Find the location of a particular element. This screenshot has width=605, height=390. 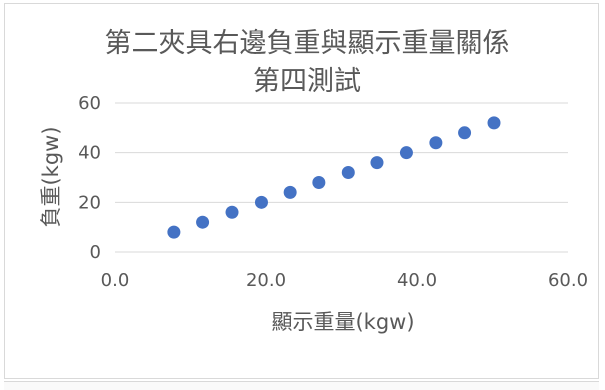

chart-title-line-1: 第二夾具右邊負重與顯示重量關係 is located at coordinates (307, 43).